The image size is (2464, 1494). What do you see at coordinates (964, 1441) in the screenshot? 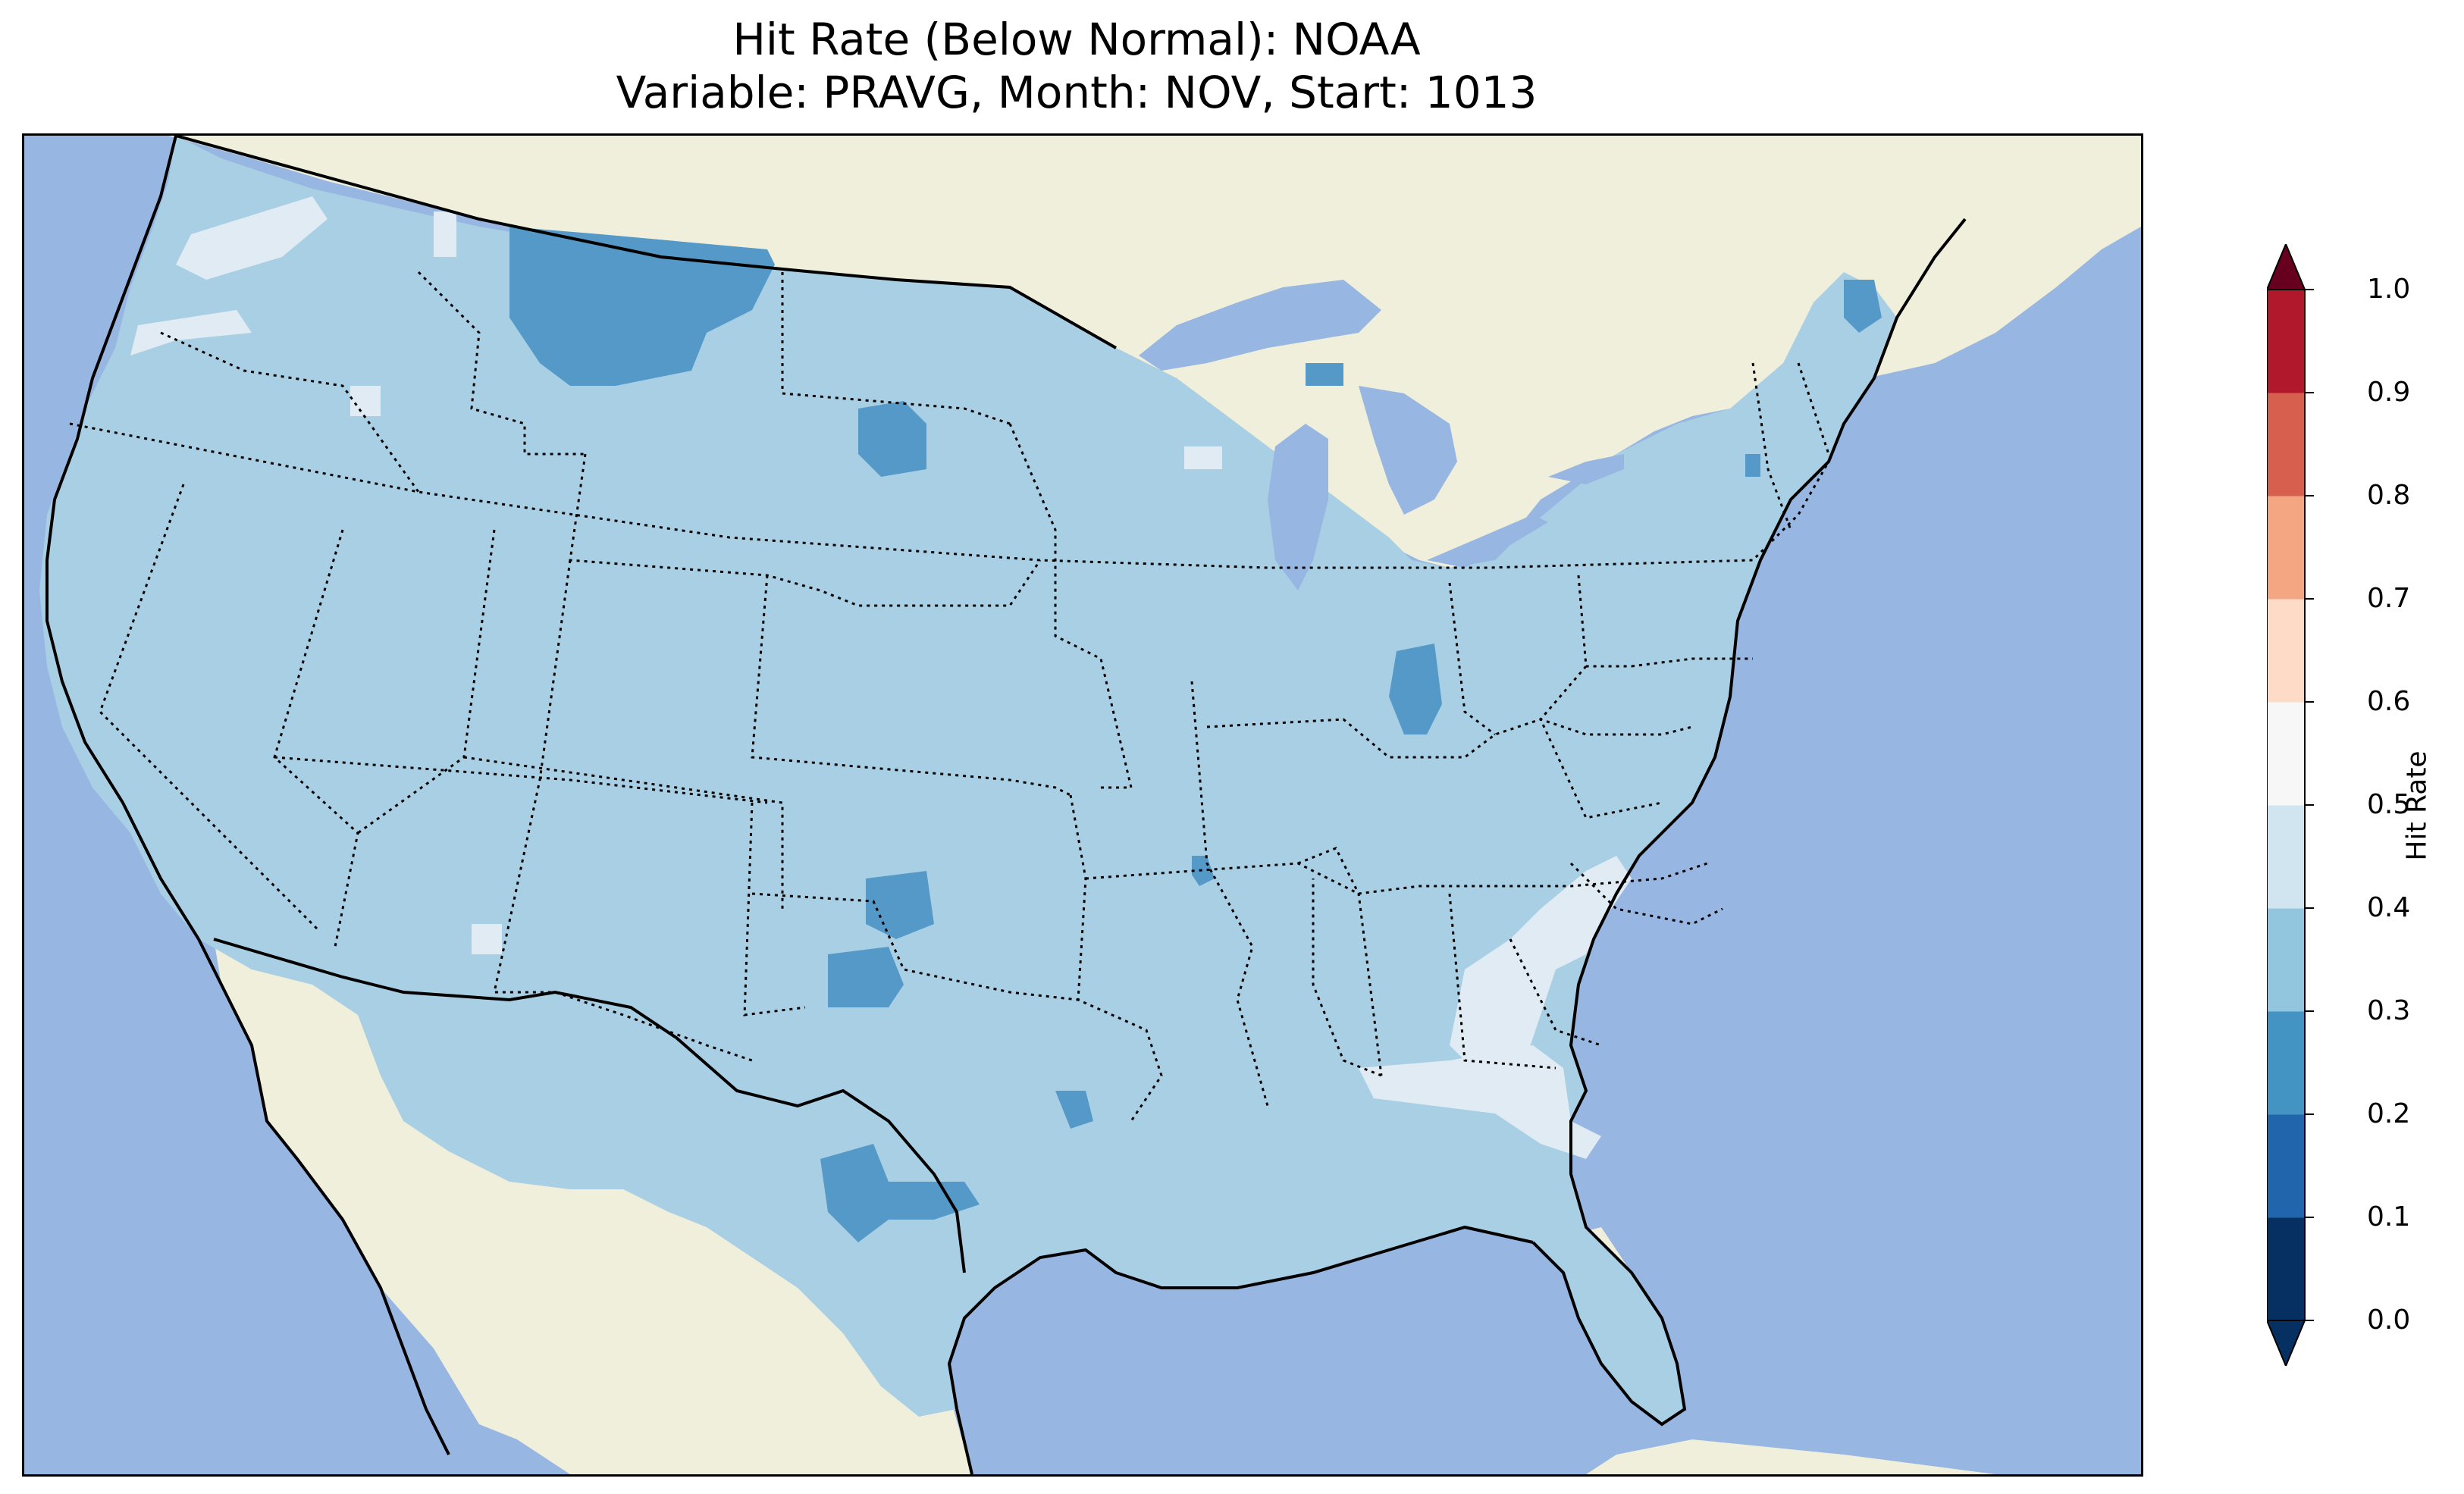
I see `mexico-gulf-coastline` at bounding box center [964, 1441].